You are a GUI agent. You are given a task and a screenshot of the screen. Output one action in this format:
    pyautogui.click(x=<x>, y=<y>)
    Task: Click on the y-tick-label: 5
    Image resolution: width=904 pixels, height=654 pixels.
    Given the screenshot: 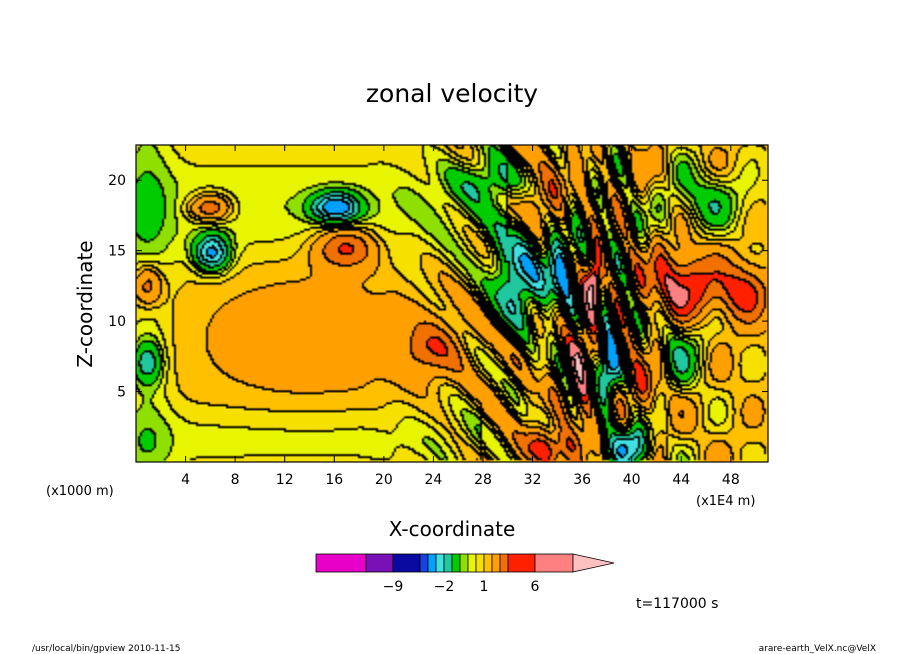 What is the action you would take?
    pyautogui.click(x=121, y=393)
    